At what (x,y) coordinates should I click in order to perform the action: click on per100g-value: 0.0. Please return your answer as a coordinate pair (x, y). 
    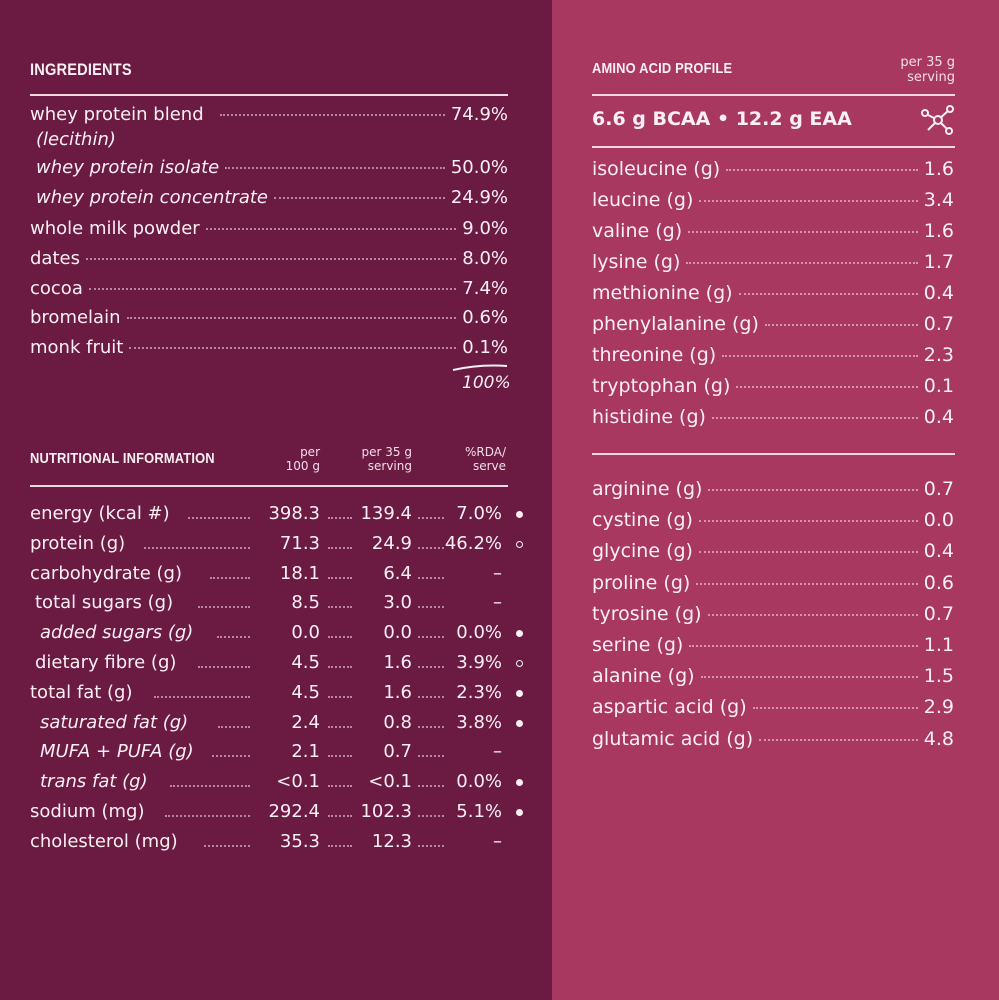
    Looking at the image, I should click on (305, 633).